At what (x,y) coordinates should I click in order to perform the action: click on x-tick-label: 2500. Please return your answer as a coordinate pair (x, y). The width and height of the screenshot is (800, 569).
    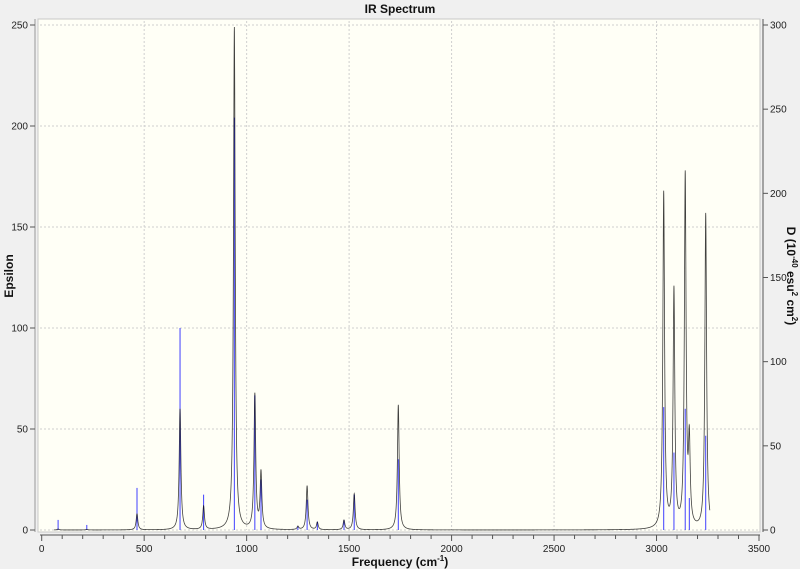
    Looking at the image, I should click on (554, 549).